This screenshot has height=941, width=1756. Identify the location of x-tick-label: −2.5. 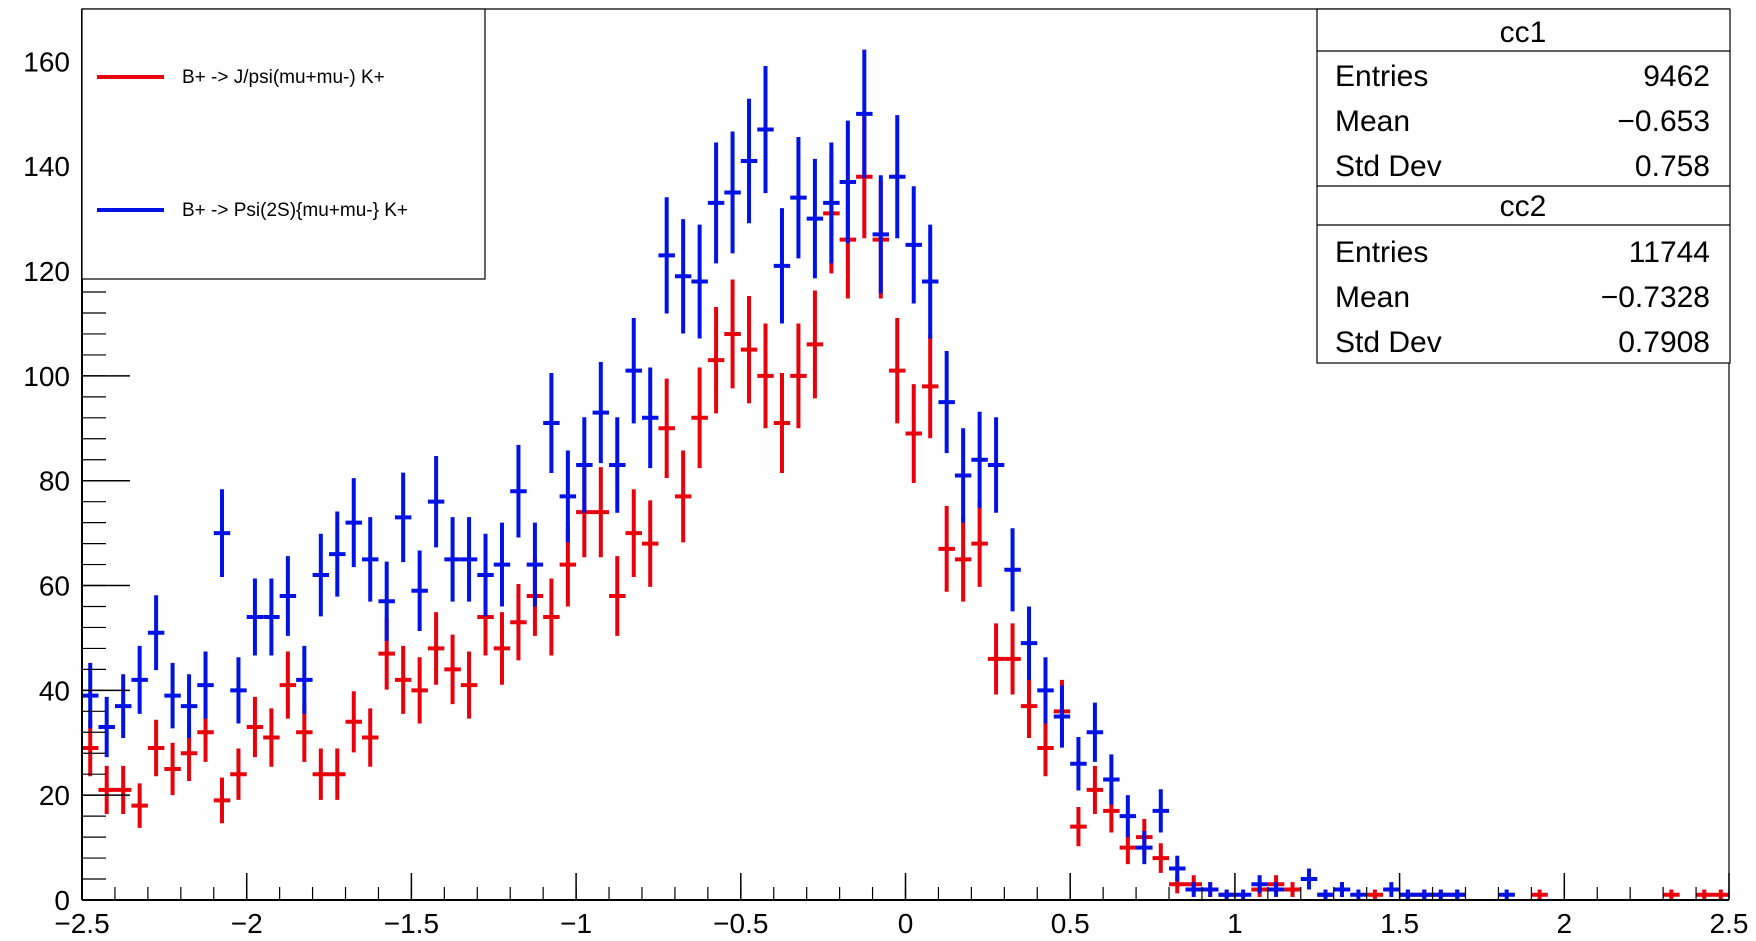
(81, 923).